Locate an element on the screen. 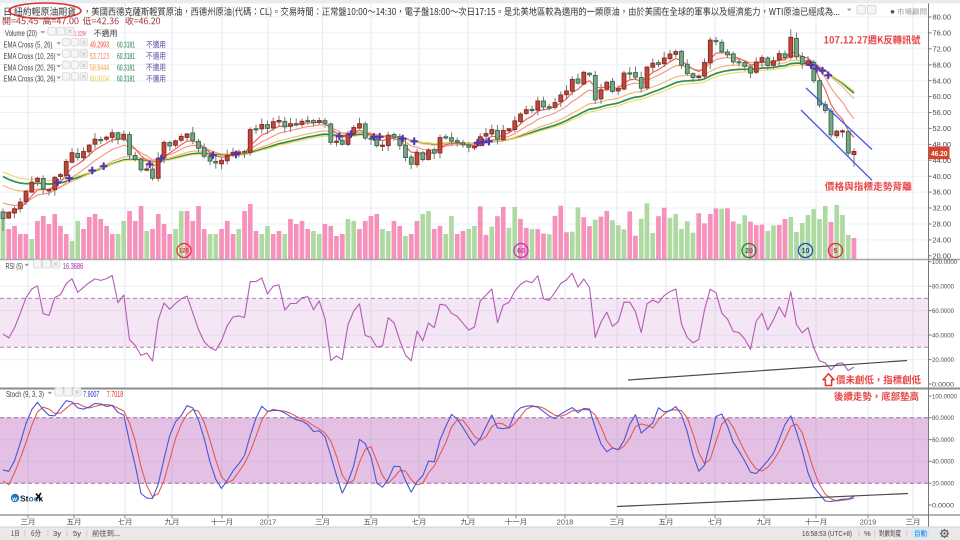  svg-text: 58.8444 is located at coordinates (99, 67).